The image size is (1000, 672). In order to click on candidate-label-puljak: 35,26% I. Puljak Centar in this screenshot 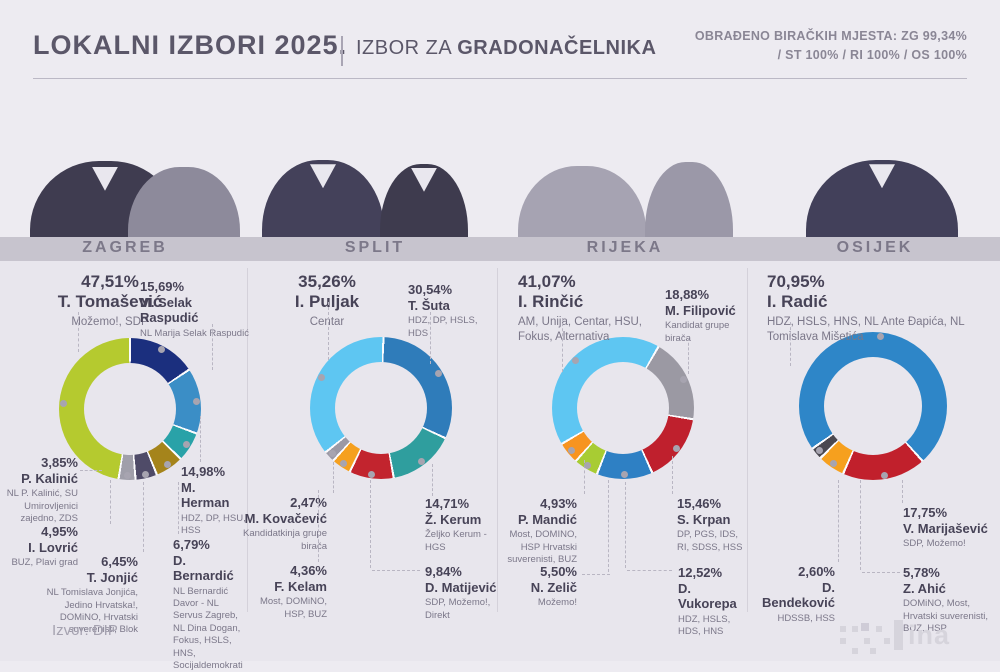, I will do `click(327, 301)`.